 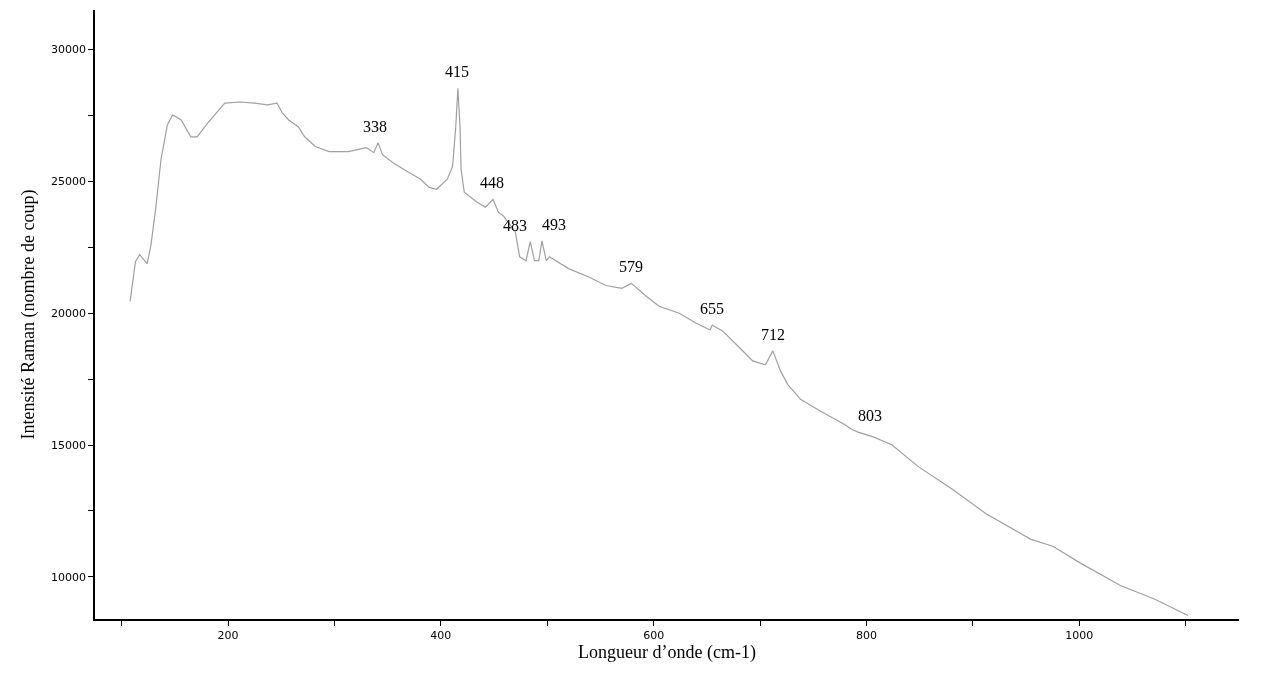 I want to click on x-axis-title: Longueur d’onde (cm-1), so click(x=667, y=652).